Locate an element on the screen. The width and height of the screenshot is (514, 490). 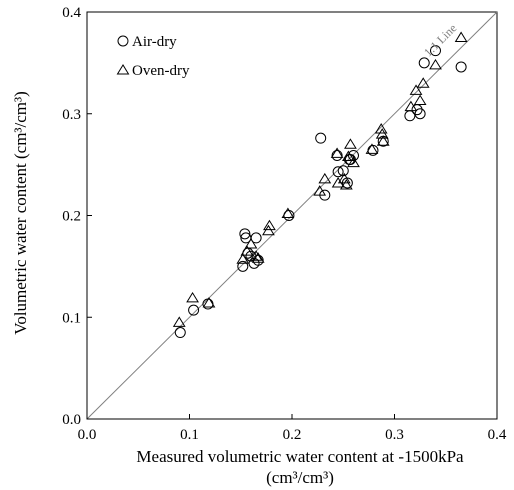
x-tick-label: 0.2 is located at coordinates (292, 435).